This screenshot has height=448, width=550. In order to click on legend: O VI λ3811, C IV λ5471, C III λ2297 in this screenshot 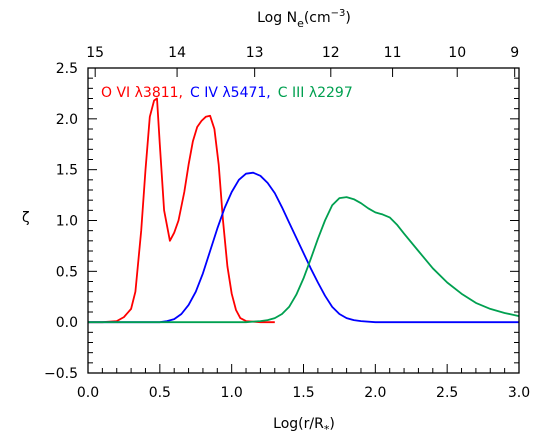, I will do `click(227, 93)`.